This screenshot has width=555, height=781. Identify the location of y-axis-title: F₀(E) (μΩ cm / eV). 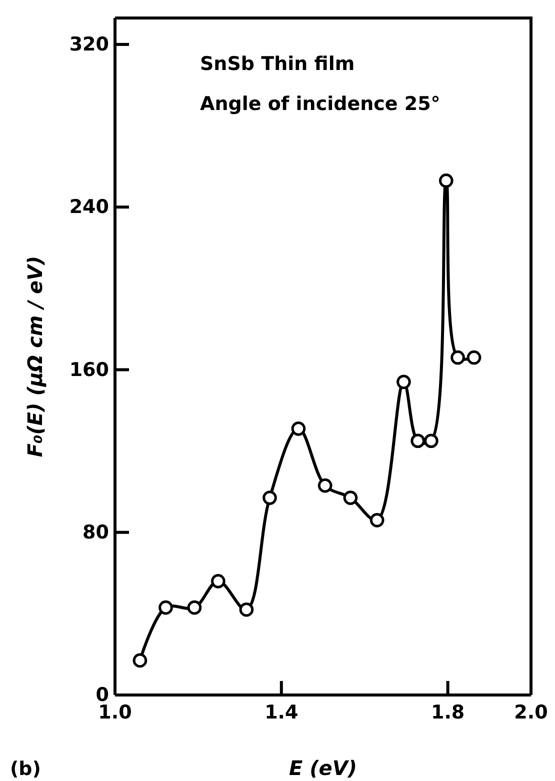
(35, 357).